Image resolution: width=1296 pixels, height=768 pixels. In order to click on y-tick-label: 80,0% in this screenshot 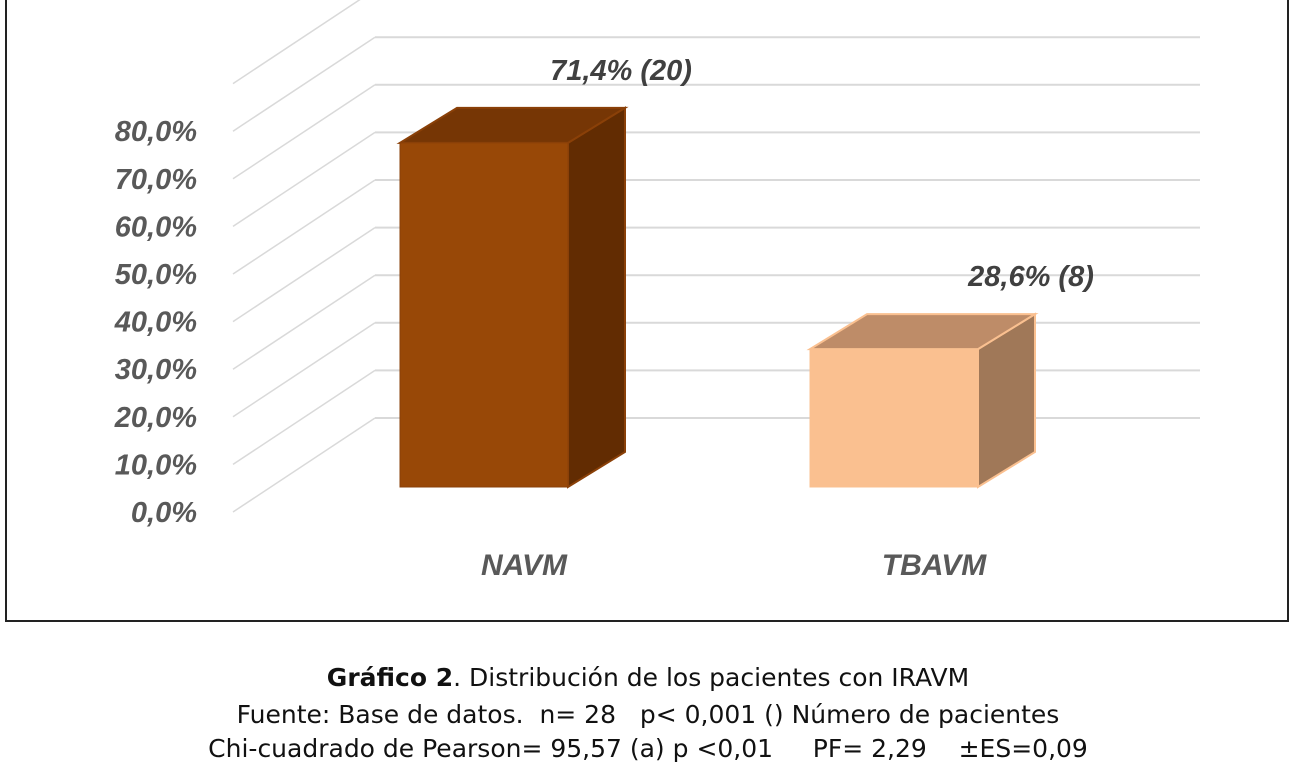, I will do `click(156, 132)`.